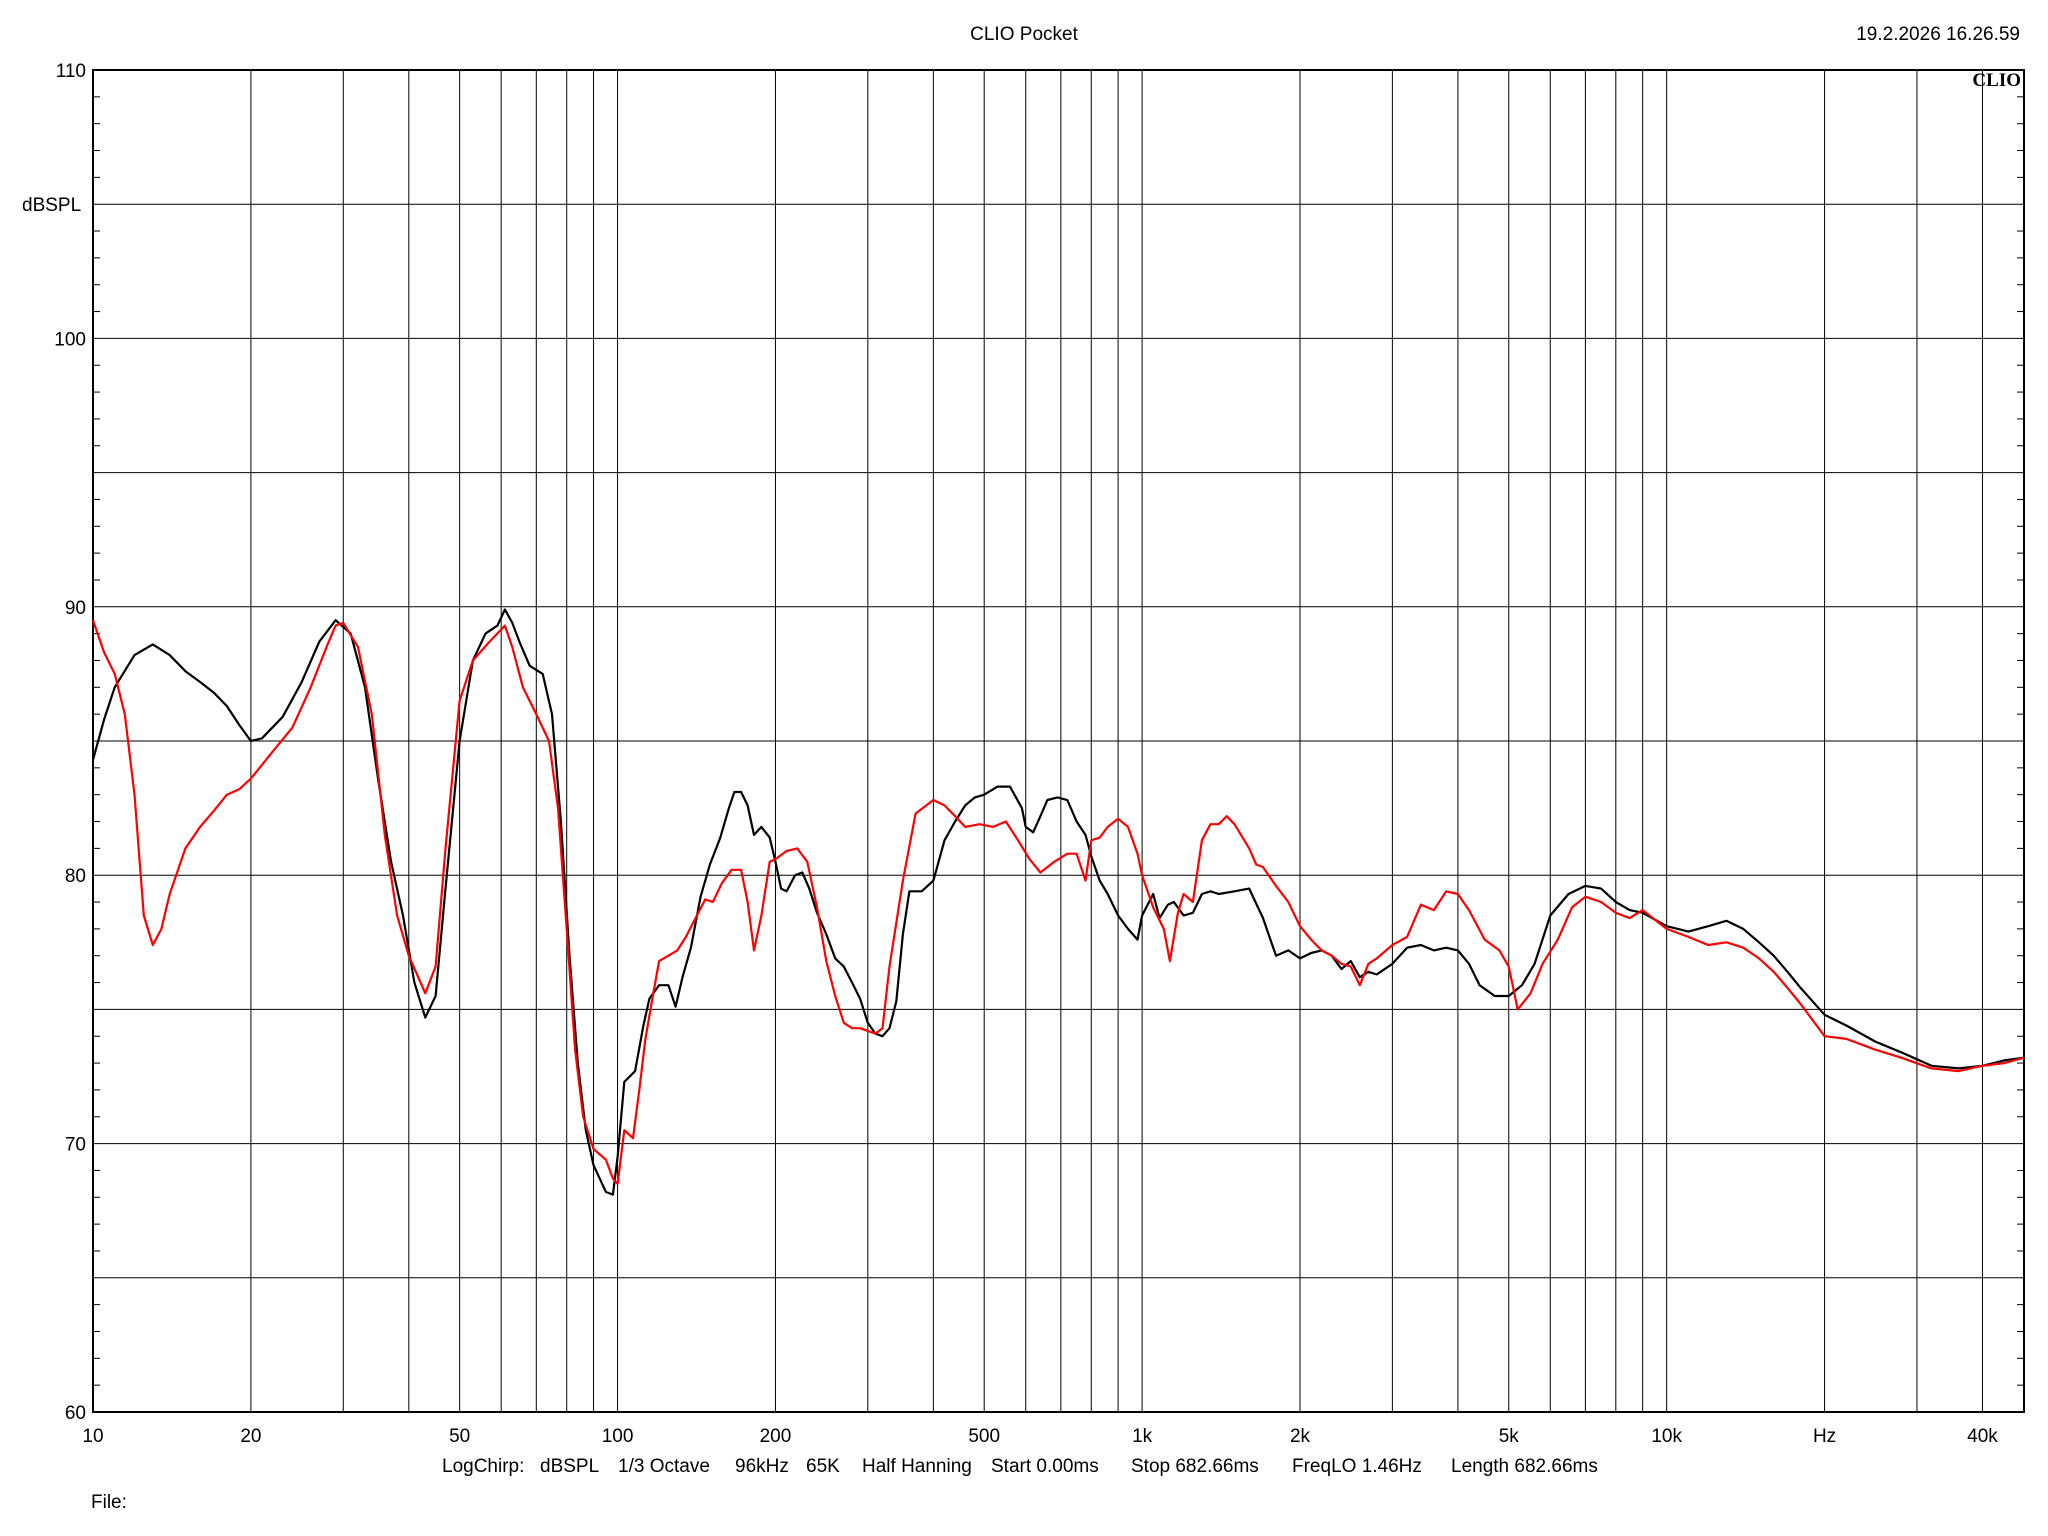 This screenshot has width=2048, height=1536. I want to click on x-tick-label: 10k, so click(1666, 1436).